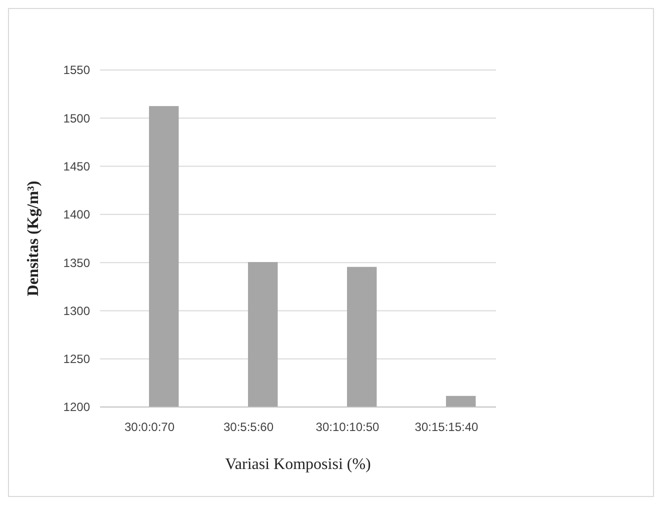  I want to click on y-tick-label: 1200, so click(76, 407).